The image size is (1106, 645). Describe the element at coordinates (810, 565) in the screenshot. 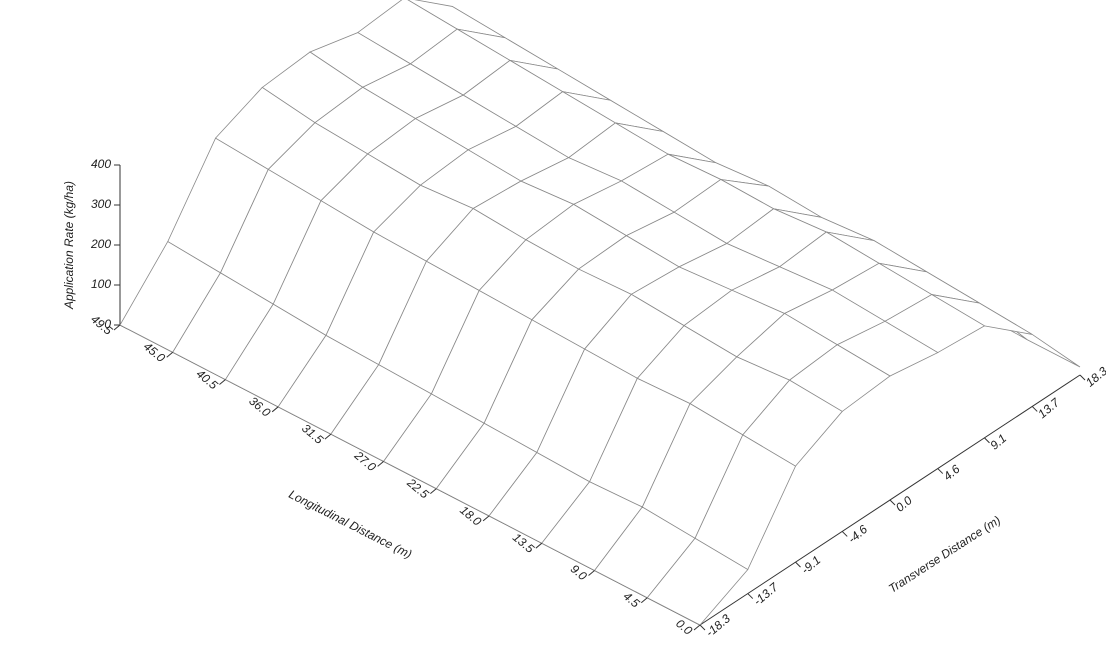

I see `y-tick-label: -9.1` at that location.